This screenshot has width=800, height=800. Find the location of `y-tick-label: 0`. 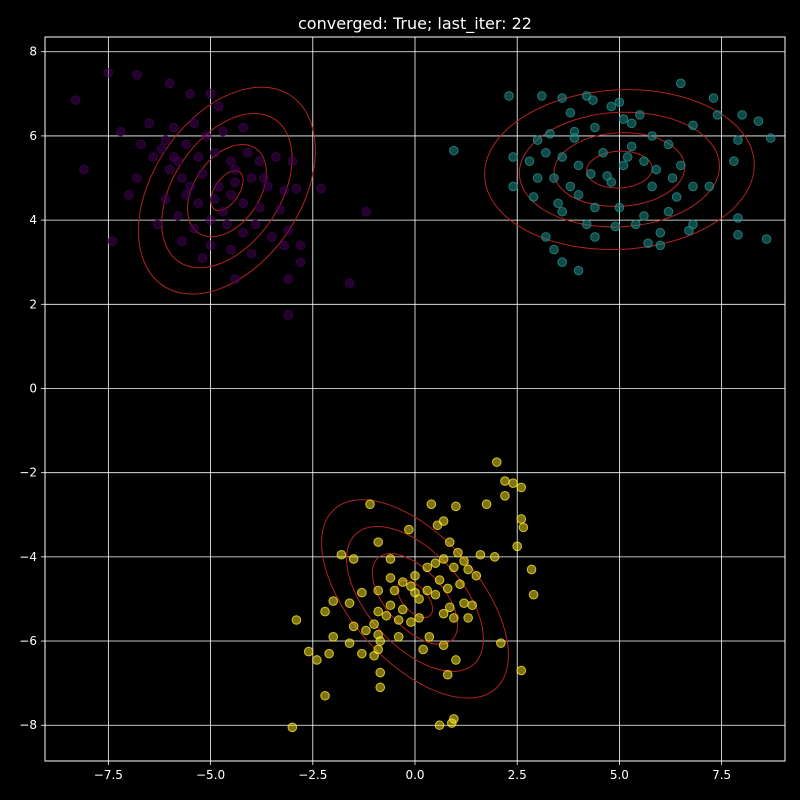

y-tick-label: 0 is located at coordinates (33, 388).